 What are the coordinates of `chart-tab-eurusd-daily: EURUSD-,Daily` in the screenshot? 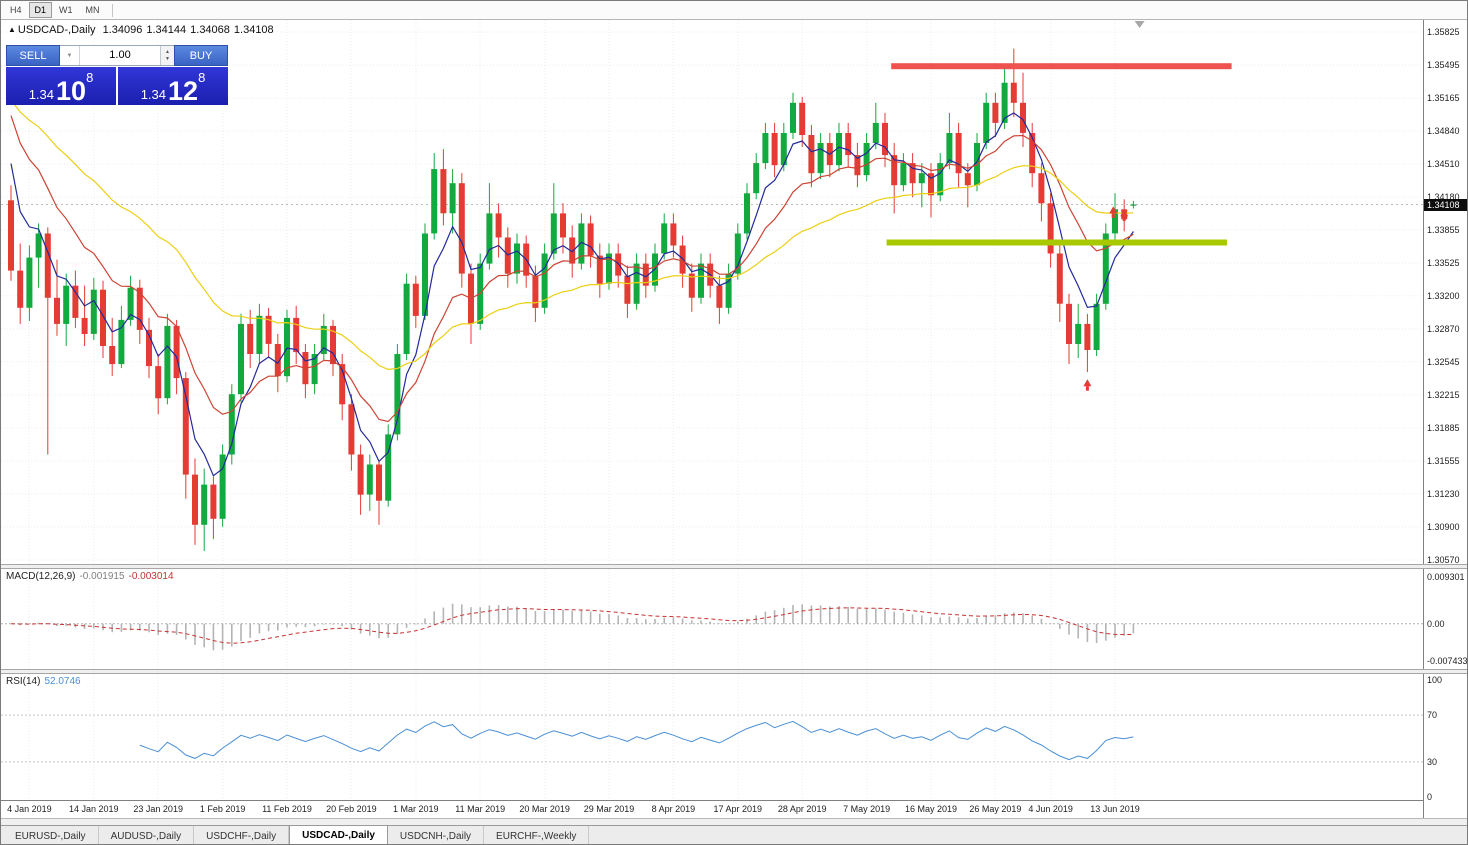 It's located at (51, 835).